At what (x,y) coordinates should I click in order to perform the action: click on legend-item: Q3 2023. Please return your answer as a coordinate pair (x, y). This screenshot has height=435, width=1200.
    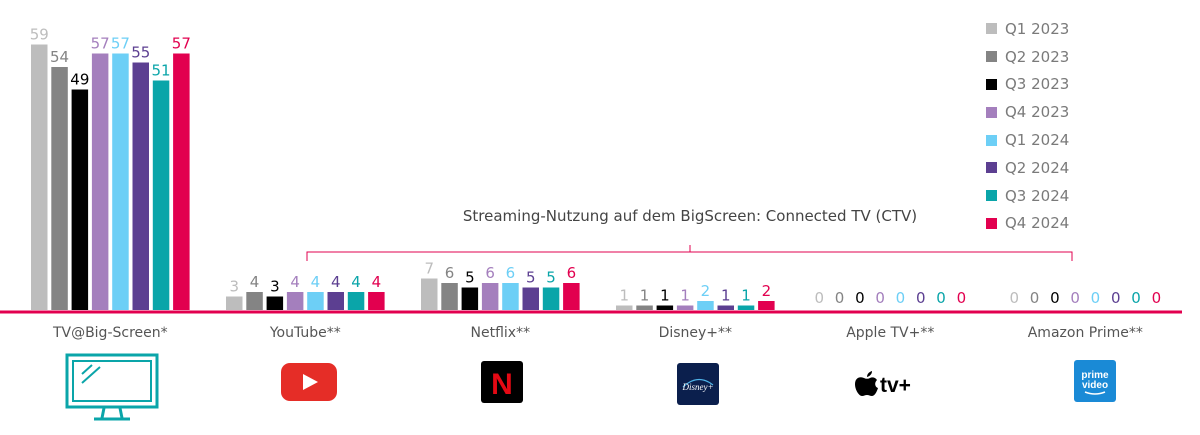
    Looking at the image, I should click on (1027, 85).